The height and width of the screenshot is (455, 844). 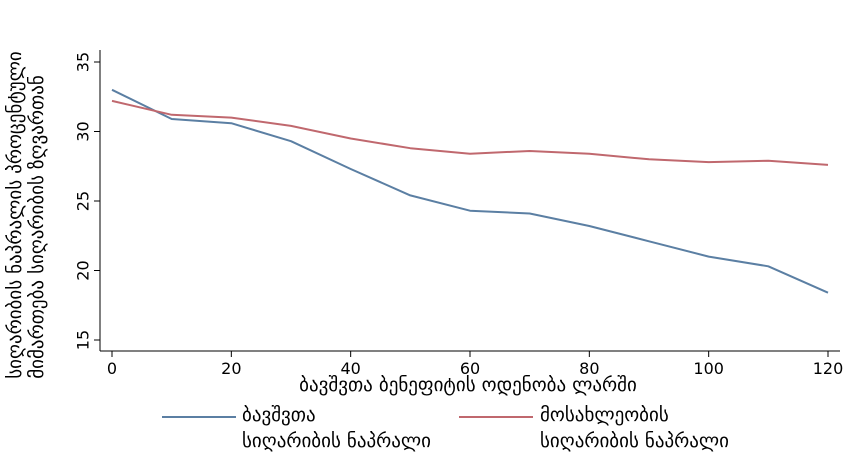 What do you see at coordinates (496, 417) in the screenshot?
I see `legend-swatch-population-poverty` at bounding box center [496, 417].